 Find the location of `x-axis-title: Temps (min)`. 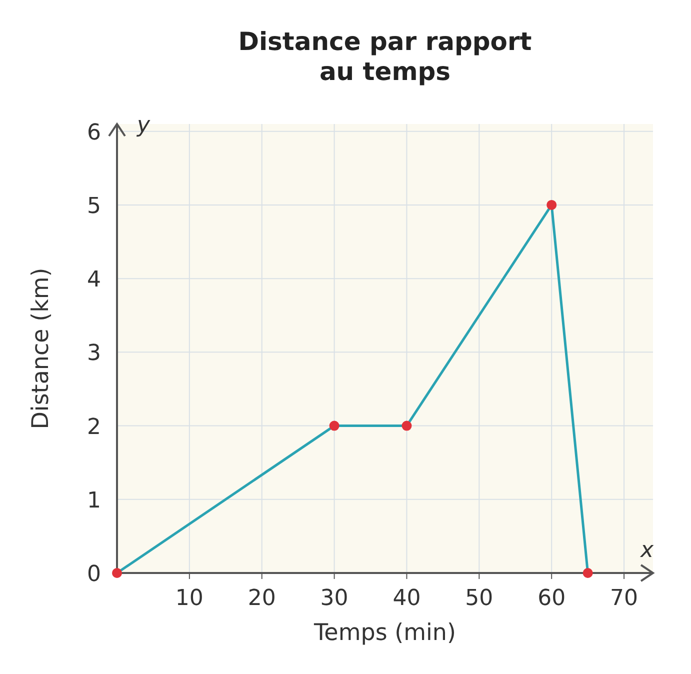

x-axis-title: Temps (min) is located at coordinates (384, 633).